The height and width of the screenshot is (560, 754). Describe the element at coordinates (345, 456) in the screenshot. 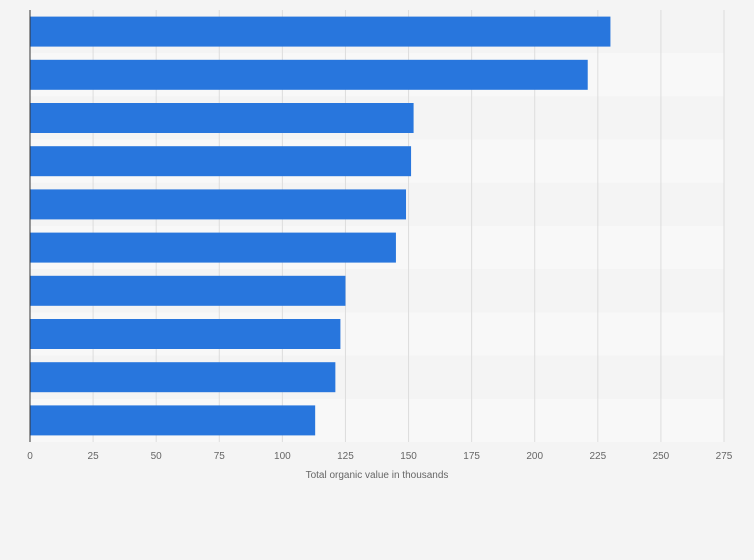

I see `x-tick-label: 125` at that location.